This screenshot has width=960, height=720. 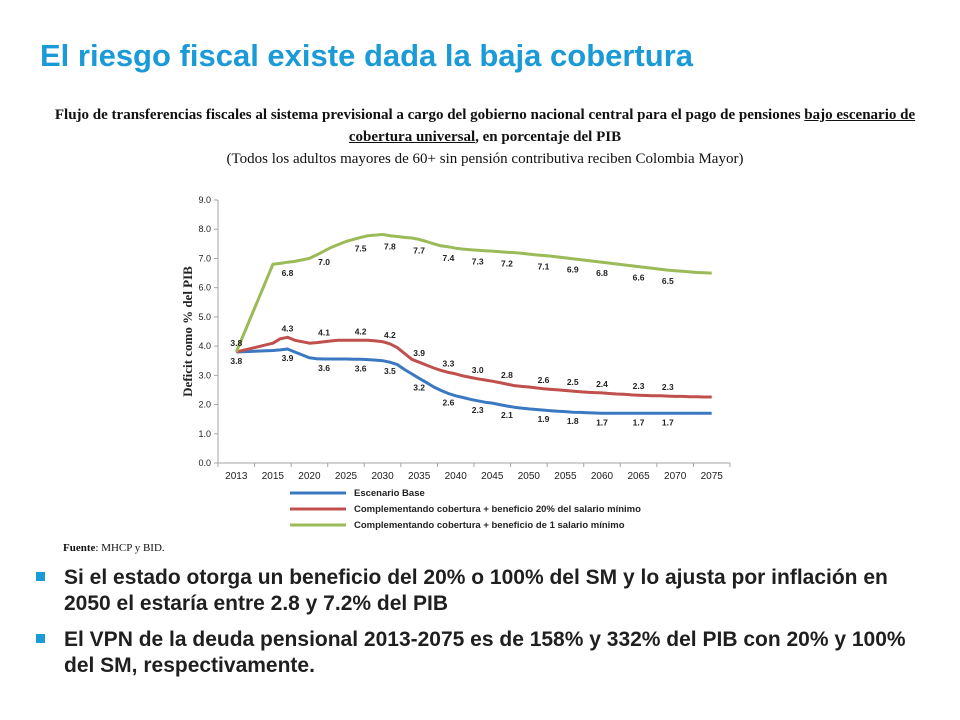 I want to click on x-tick-label: 2055, so click(x=565, y=476).